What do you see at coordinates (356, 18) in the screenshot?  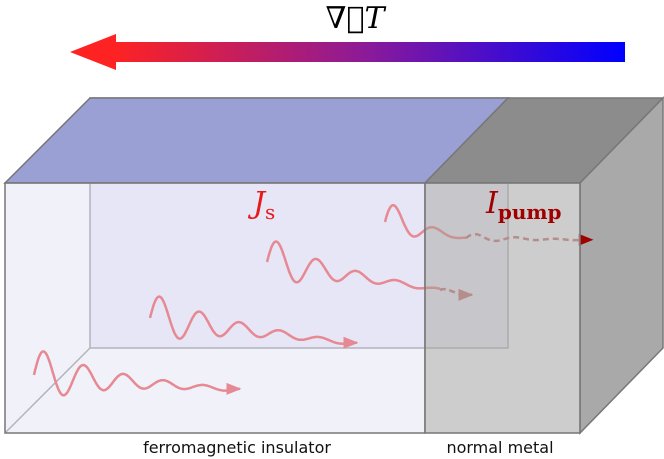 I see `gradient-label: ∇⃗T` at bounding box center [356, 18].